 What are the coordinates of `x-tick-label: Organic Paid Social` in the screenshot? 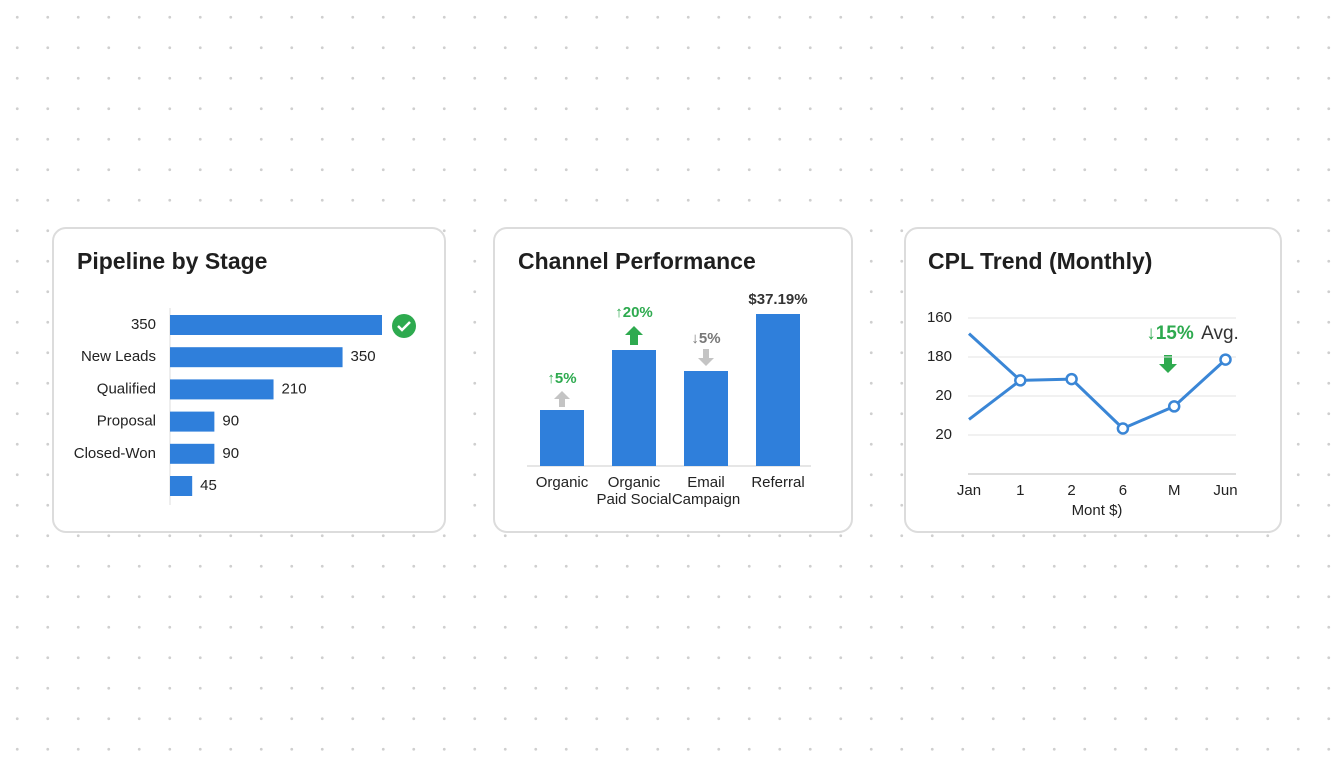 It's located at (633, 491).